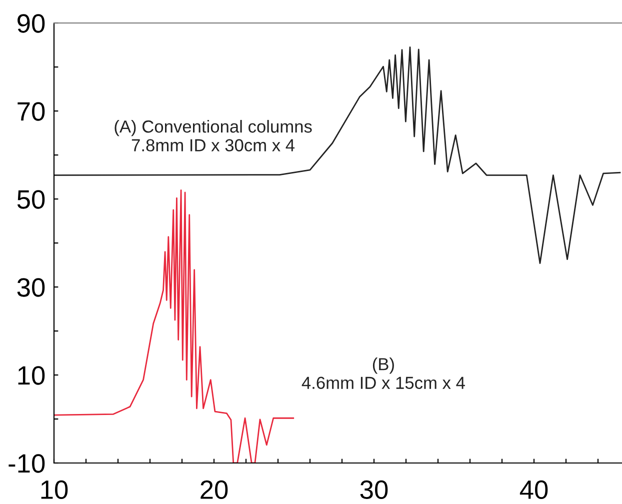  Describe the element at coordinates (54, 490) in the screenshot. I see `x-tick-label: 10` at that location.